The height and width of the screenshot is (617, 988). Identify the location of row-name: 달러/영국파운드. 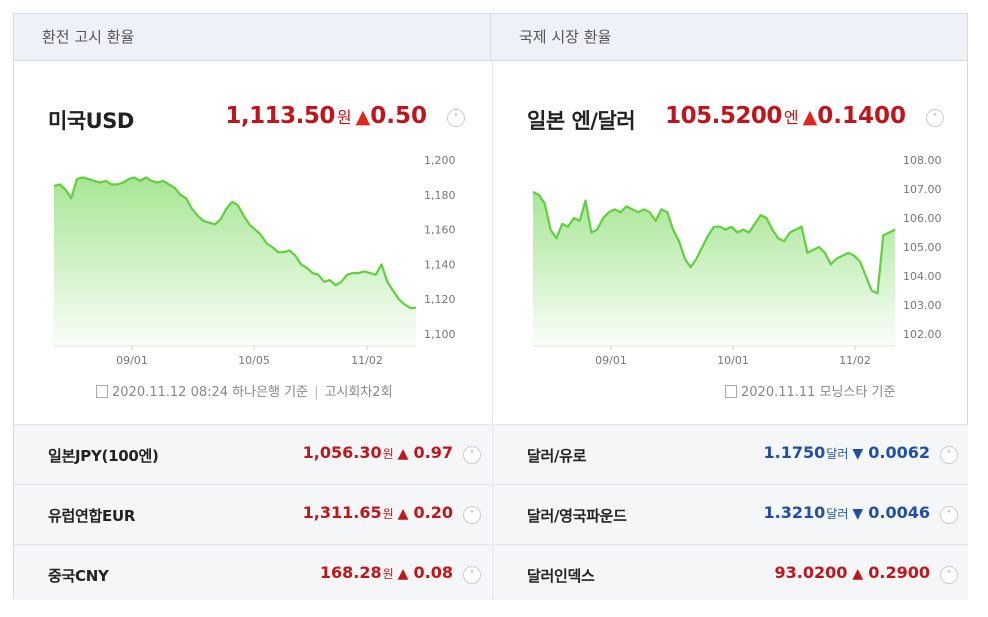
(577, 516).